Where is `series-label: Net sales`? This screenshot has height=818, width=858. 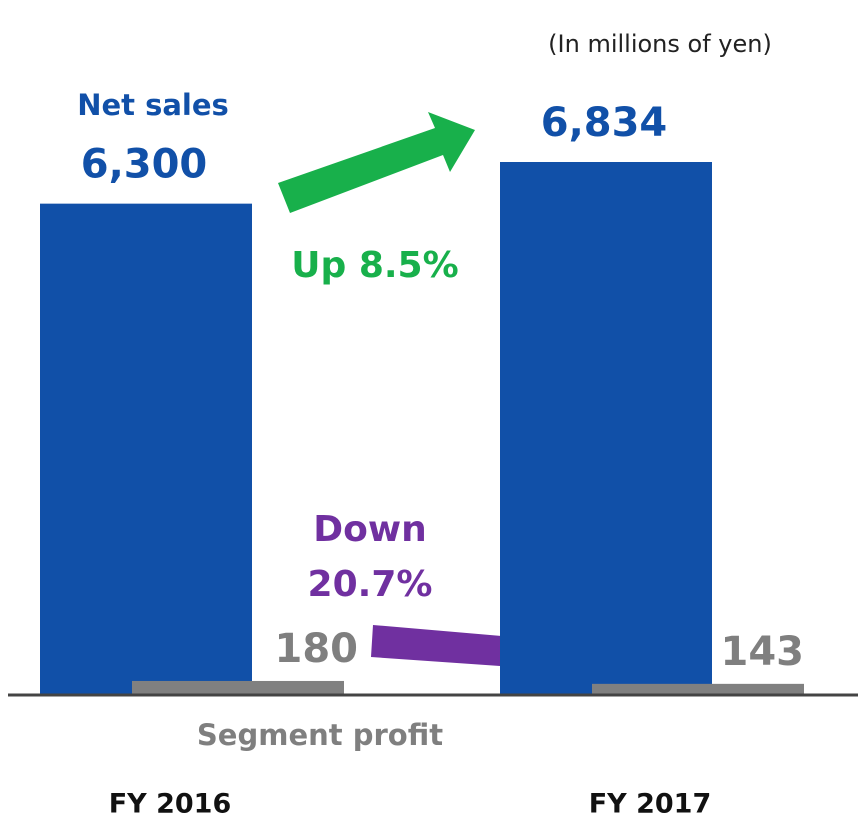 series-label: Net sales is located at coordinates (153, 105).